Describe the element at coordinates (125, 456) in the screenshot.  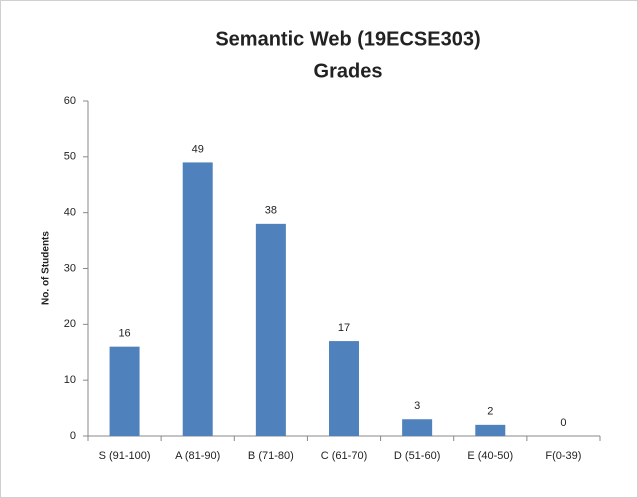
I see `x-tick-label: S (91-100)` at that location.